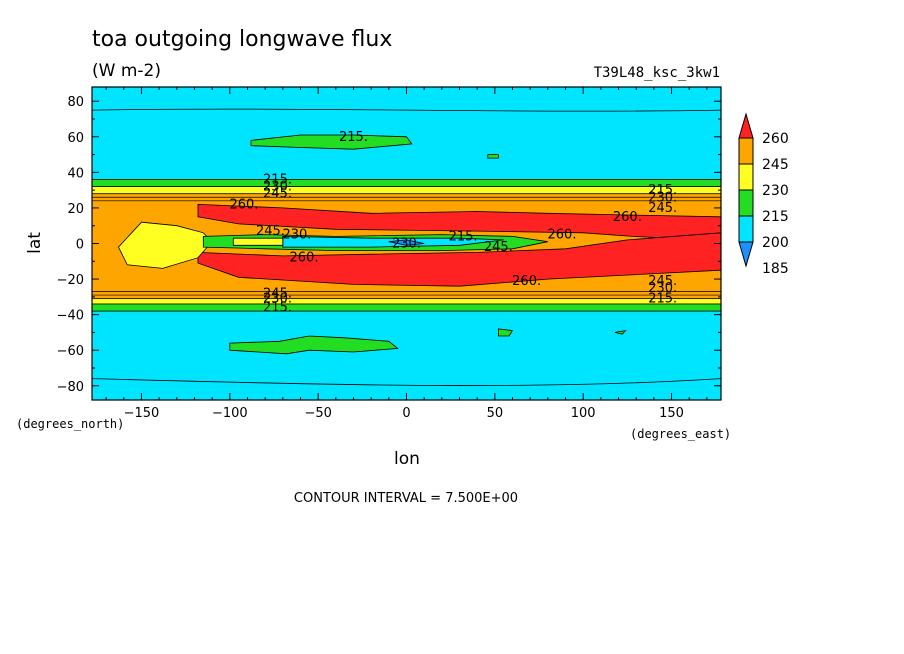  What do you see at coordinates (331, 142) in the screenshot?
I see `patch-north` at bounding box center [331, 142].